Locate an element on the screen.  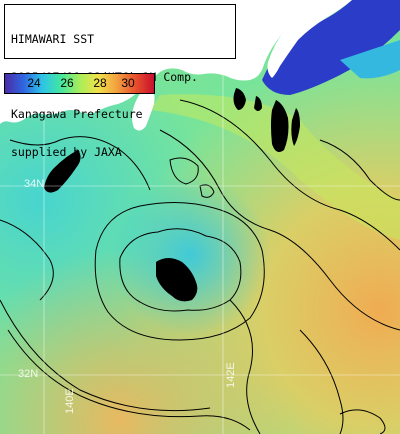
lat-label-34n: 34N is located at coordinates (34, 184).